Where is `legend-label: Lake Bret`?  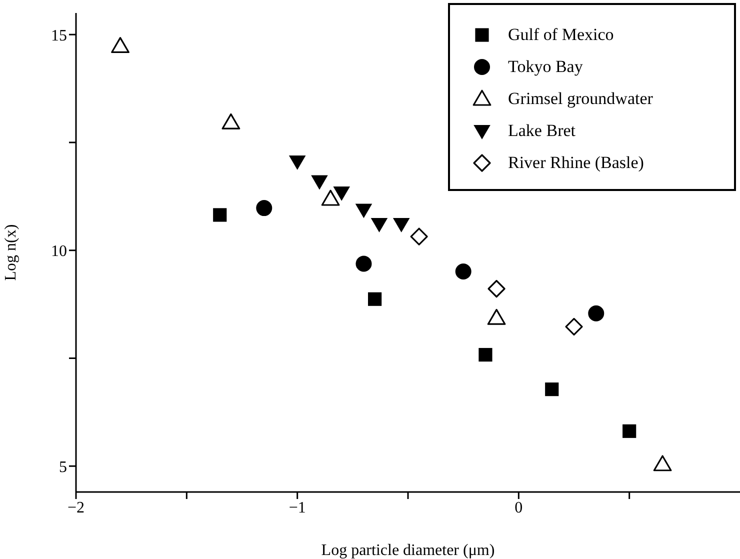
legend-label: Lake Bret is located at coordinates (542, 131).